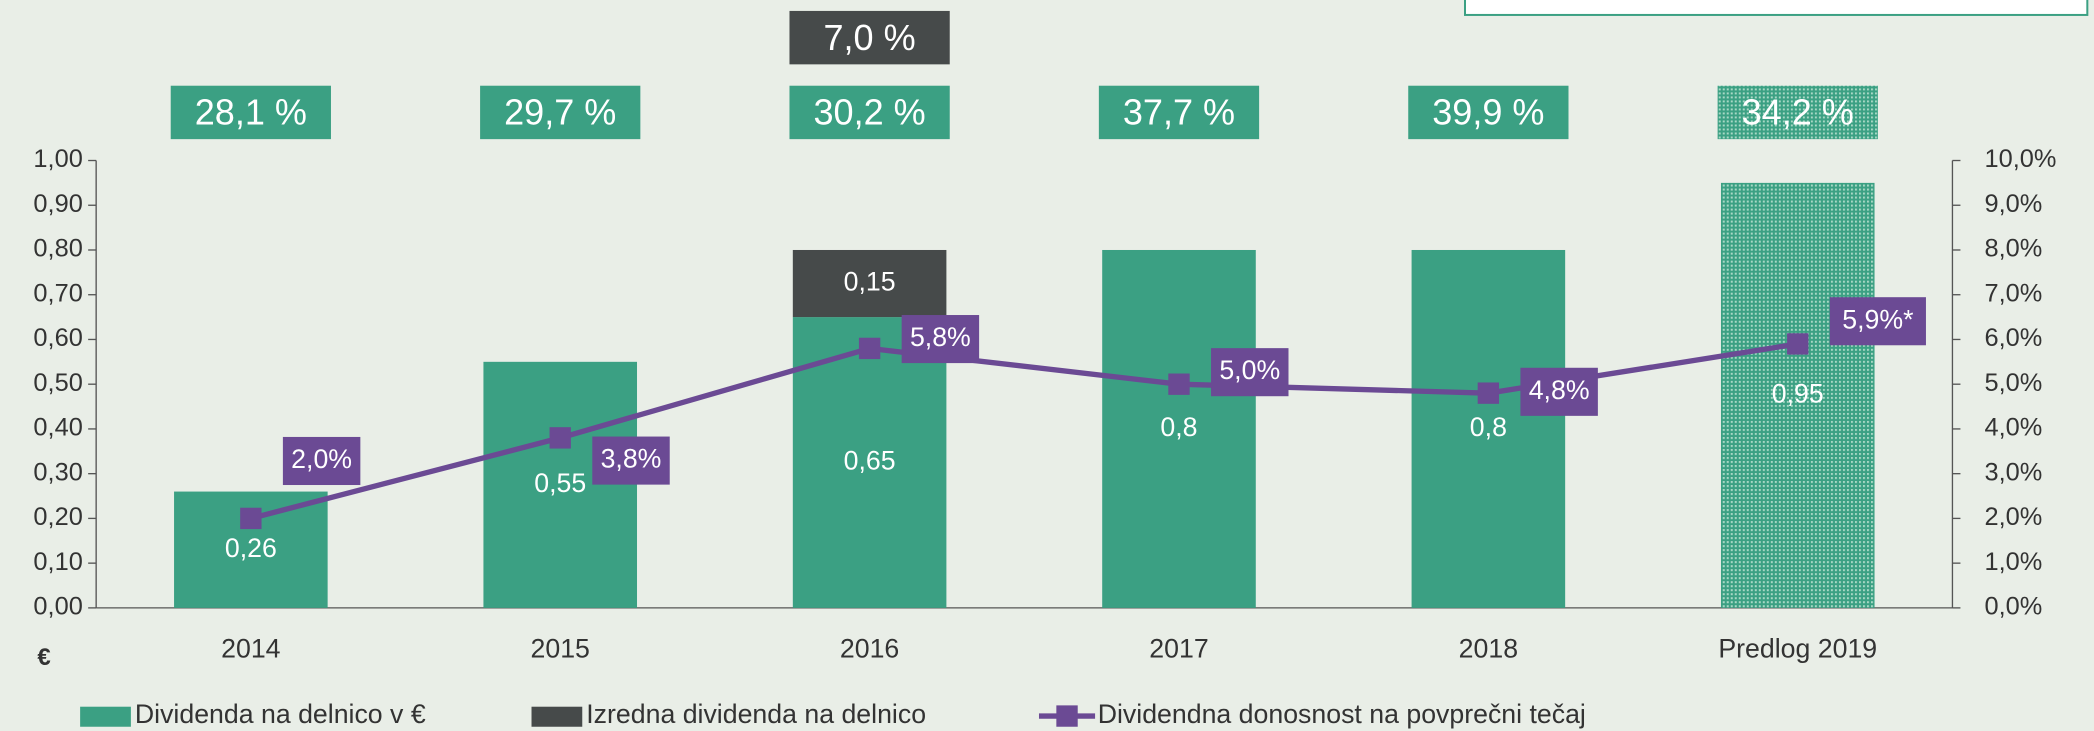  Describe the element at coordinates (870, 461) in the screenshot. I see `bar-label: 0,65` at that location.